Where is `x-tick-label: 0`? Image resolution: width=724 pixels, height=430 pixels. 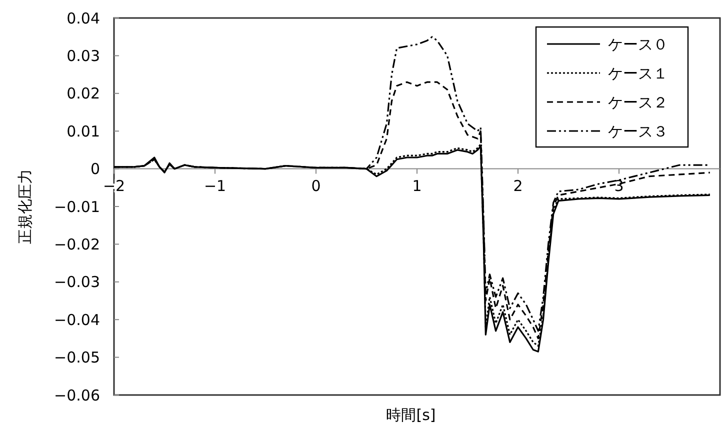 x-tick-label: 0 is located at coordinates (316, 185).